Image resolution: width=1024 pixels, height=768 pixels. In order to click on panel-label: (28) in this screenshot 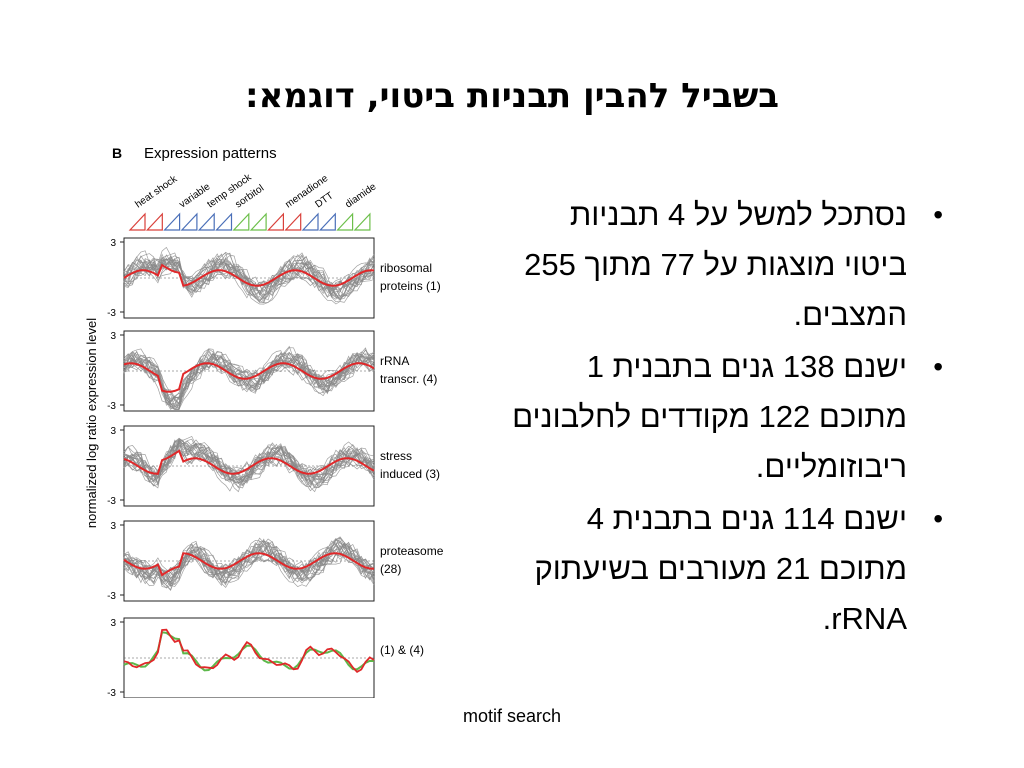, I will do `click(390, 569)`.